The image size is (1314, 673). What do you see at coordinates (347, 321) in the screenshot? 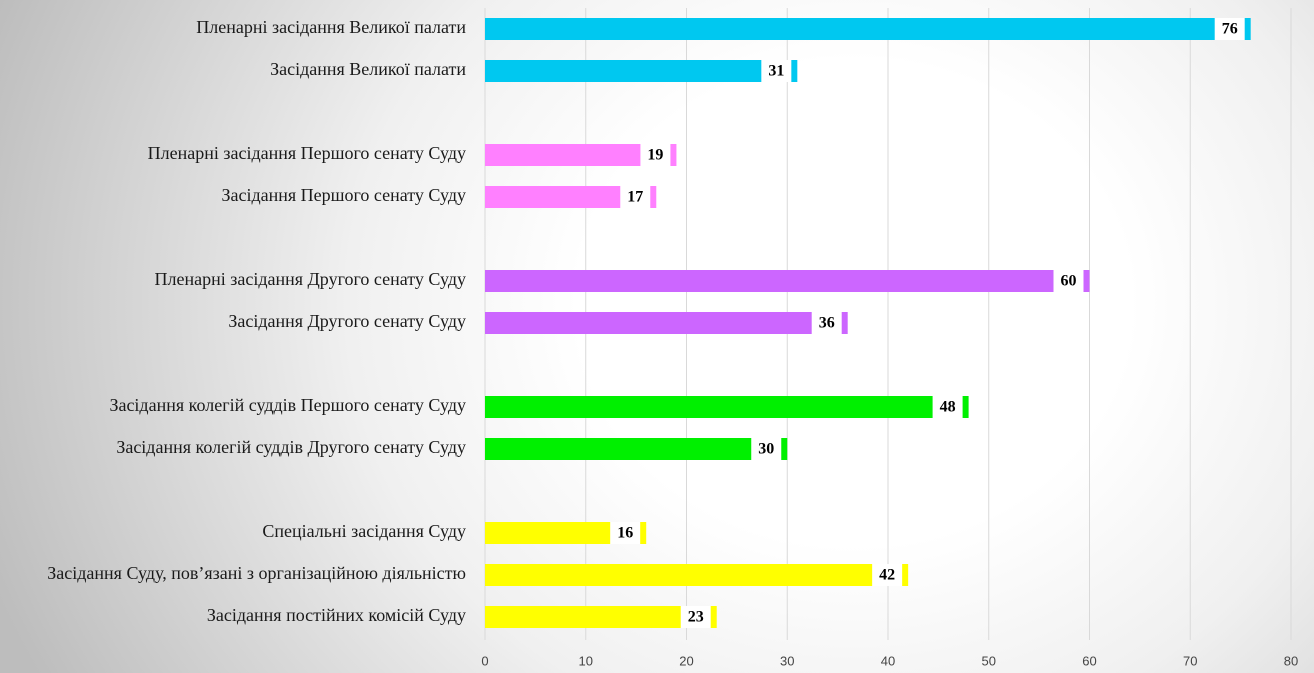
I see `category-label: Засідання Другого сенату Суду` at bounding box center [347, 321].